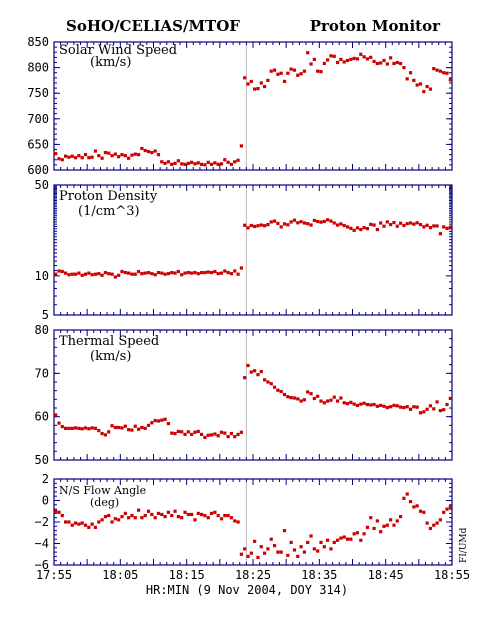 This screenshot has height=618, width=494. Describe the element at coordinates (109, 211) in the screenshot. I see `panel-unit: (1/cm^3)` at that location.